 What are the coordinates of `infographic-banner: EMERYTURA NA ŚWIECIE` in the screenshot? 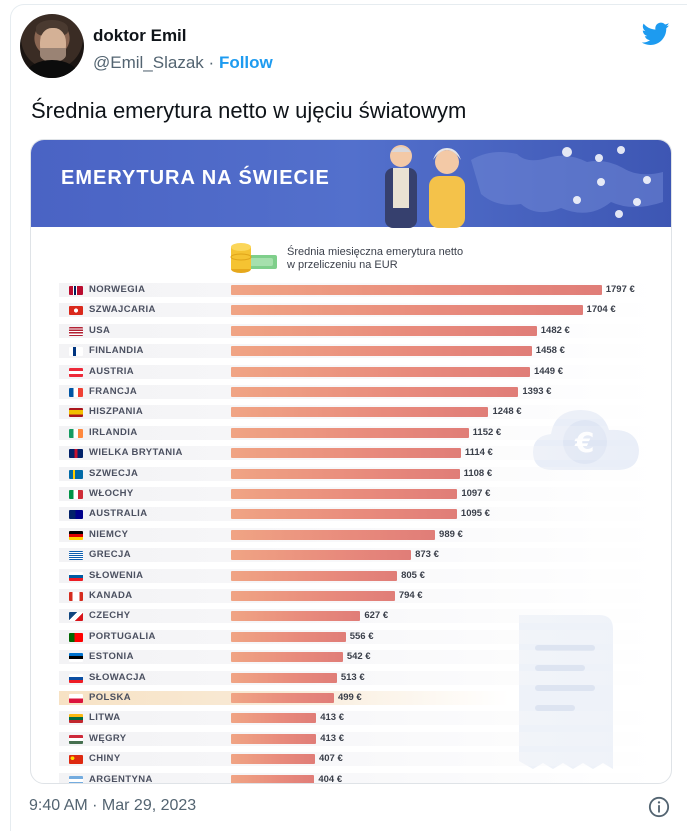 It's located at (351, 184).